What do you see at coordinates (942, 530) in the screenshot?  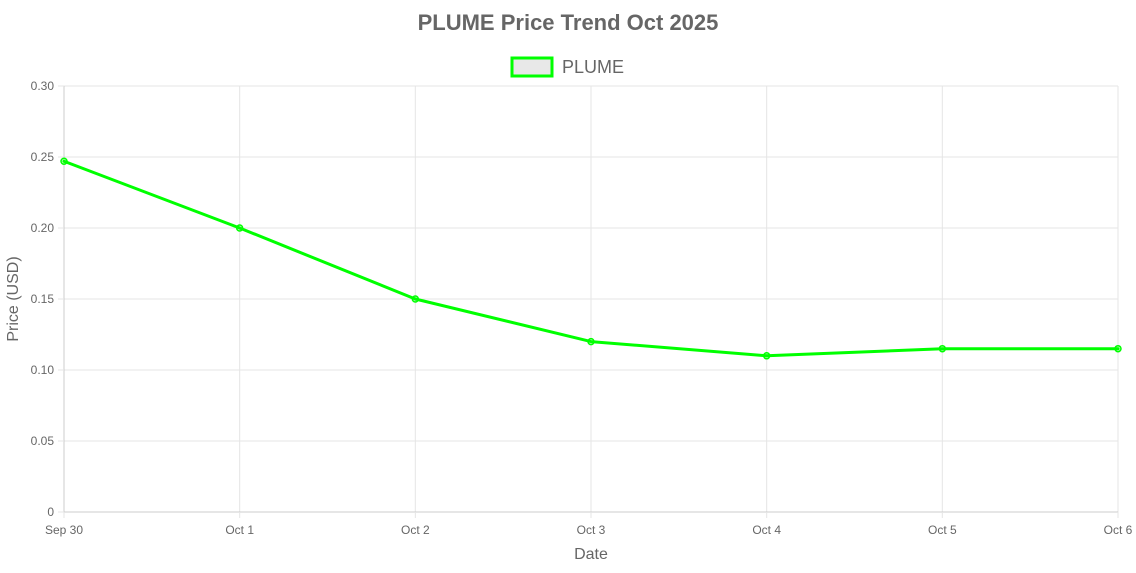 I see `x-tick-label: Oct 5` at bounding box center [942, 530].